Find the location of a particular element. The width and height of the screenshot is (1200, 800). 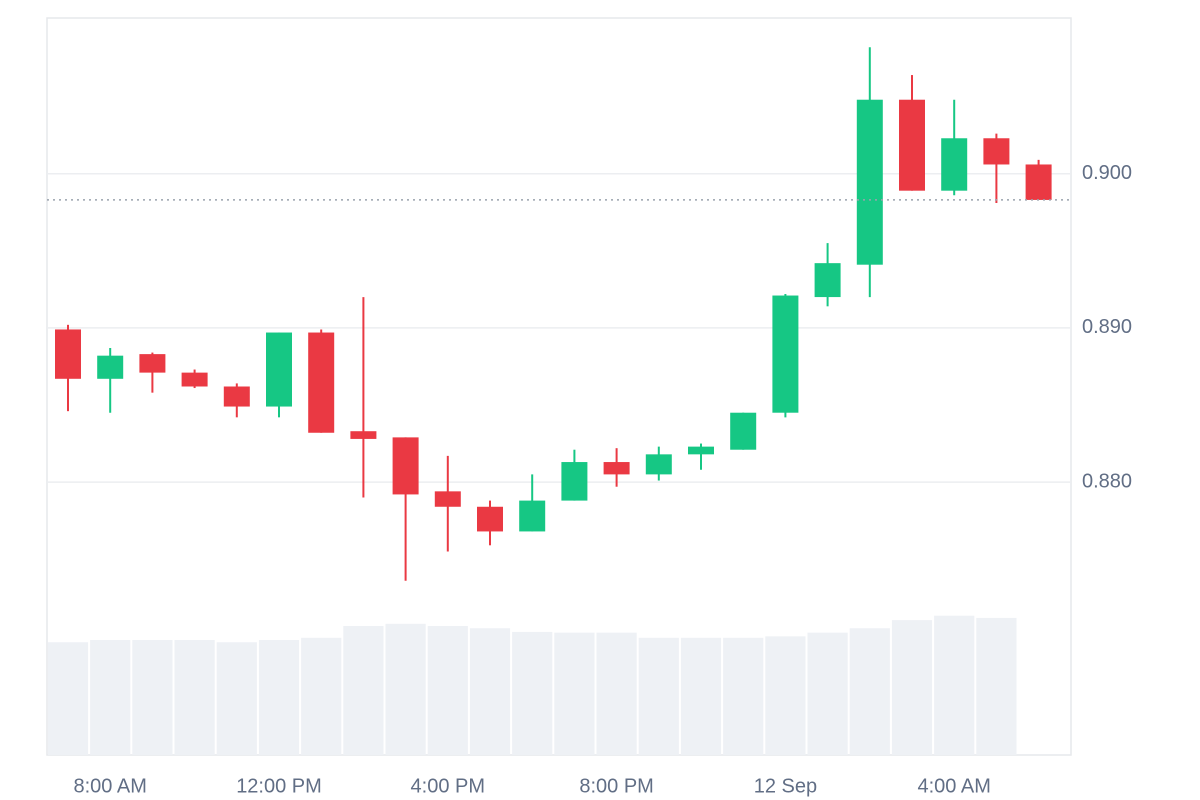

x-tick-label: 8:00 PM is located at coordinates (616, 786).